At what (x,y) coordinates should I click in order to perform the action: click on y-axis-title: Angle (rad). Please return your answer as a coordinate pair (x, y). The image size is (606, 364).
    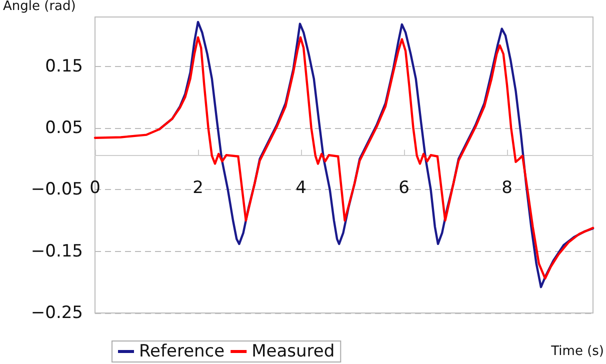
    Looking at the image, I should click on (39, 7).